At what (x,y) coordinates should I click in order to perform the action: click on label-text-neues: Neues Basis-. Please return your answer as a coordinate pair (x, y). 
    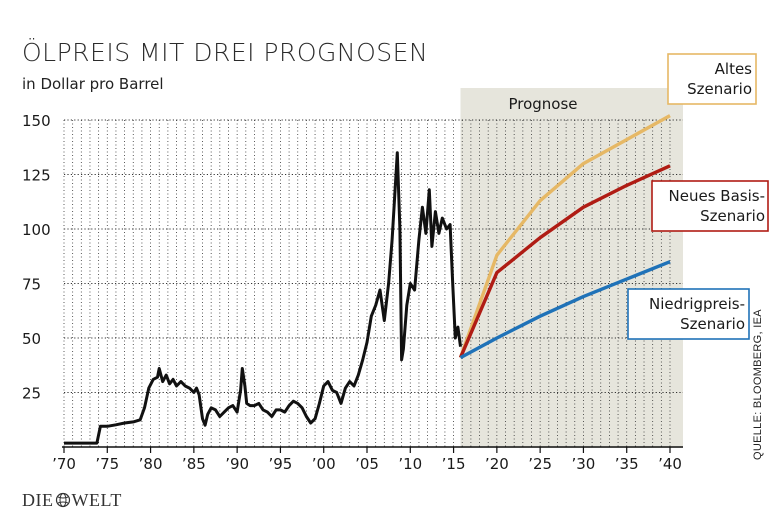
    Looking at the image, I should click on (717, 196).